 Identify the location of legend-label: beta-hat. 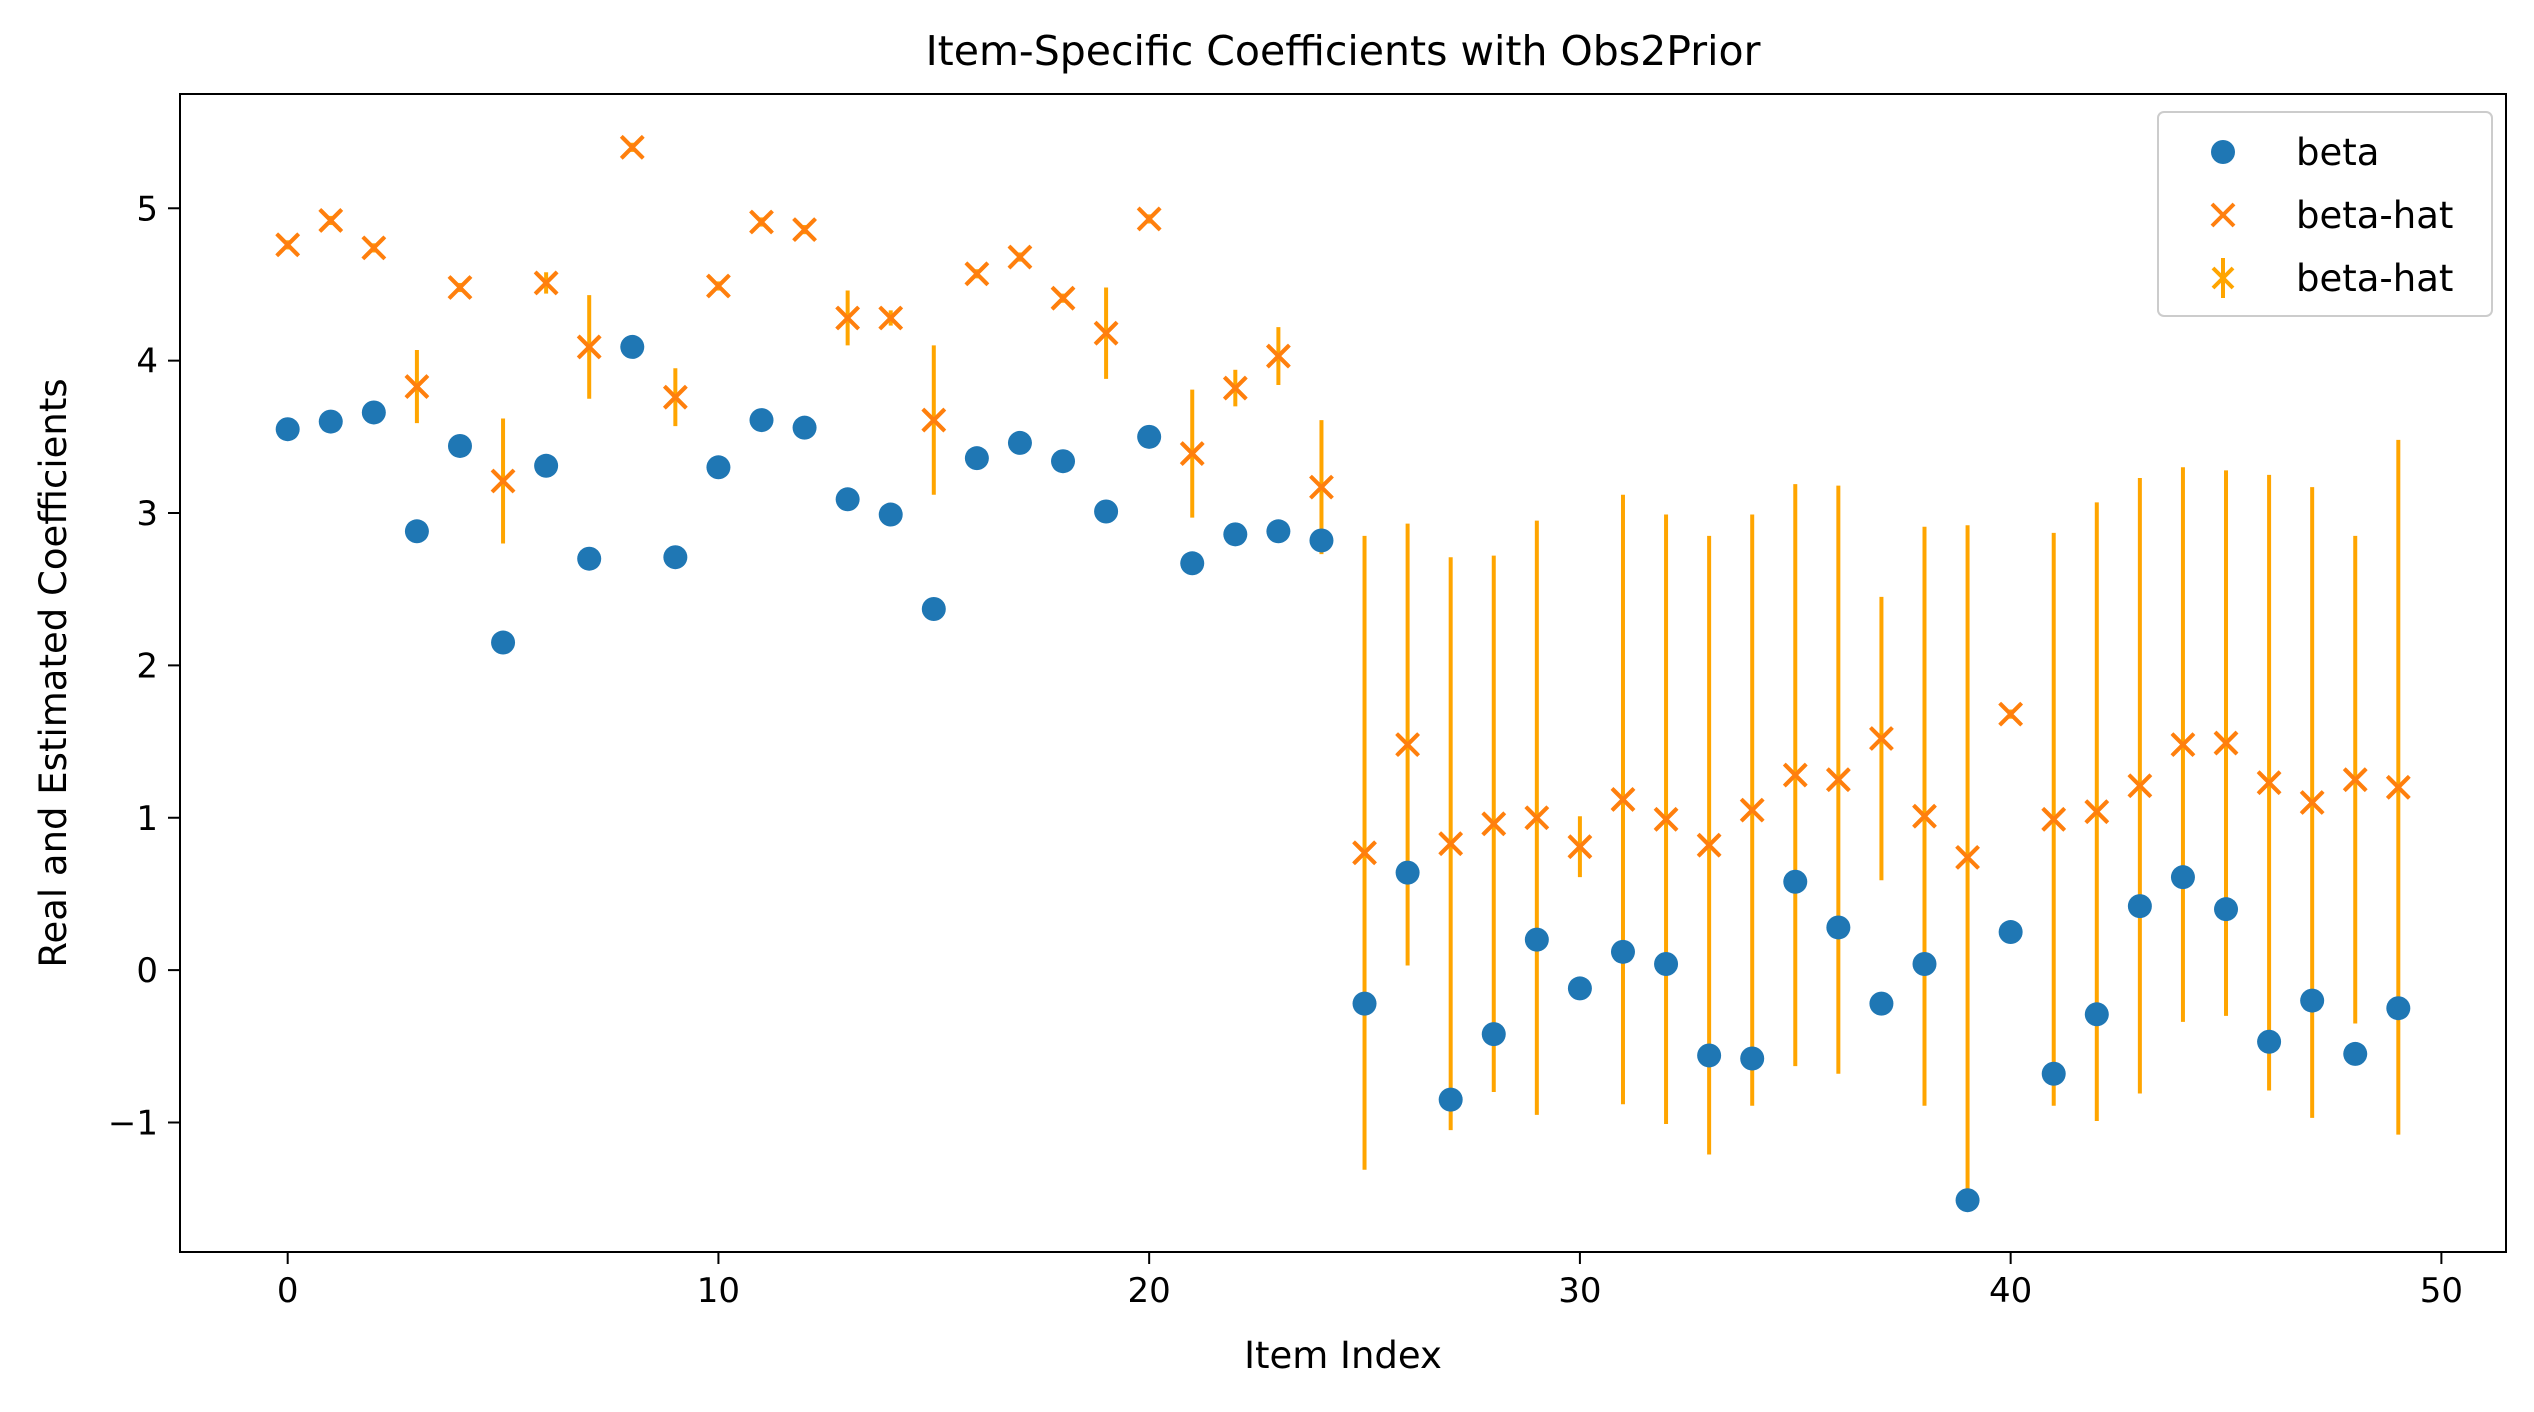
(2374, 215).